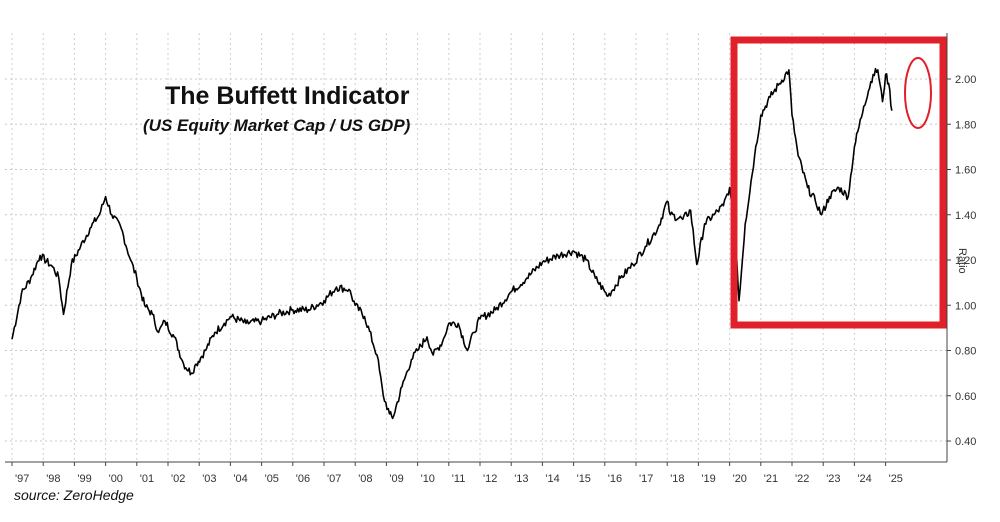  I want to click on y-ticks: 0.40 0.60 0.80 1.00 1.20 1.40 1.60 1.80 2.00, so click(961, 261).